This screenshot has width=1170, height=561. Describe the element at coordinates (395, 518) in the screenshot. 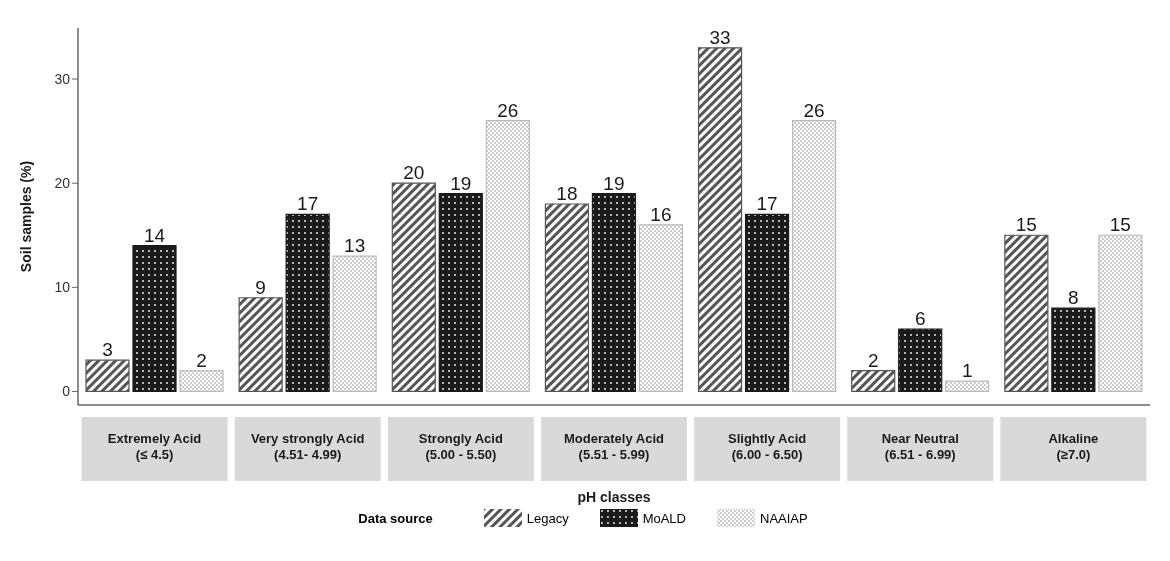

I see `legend-title: Data source` at that location.